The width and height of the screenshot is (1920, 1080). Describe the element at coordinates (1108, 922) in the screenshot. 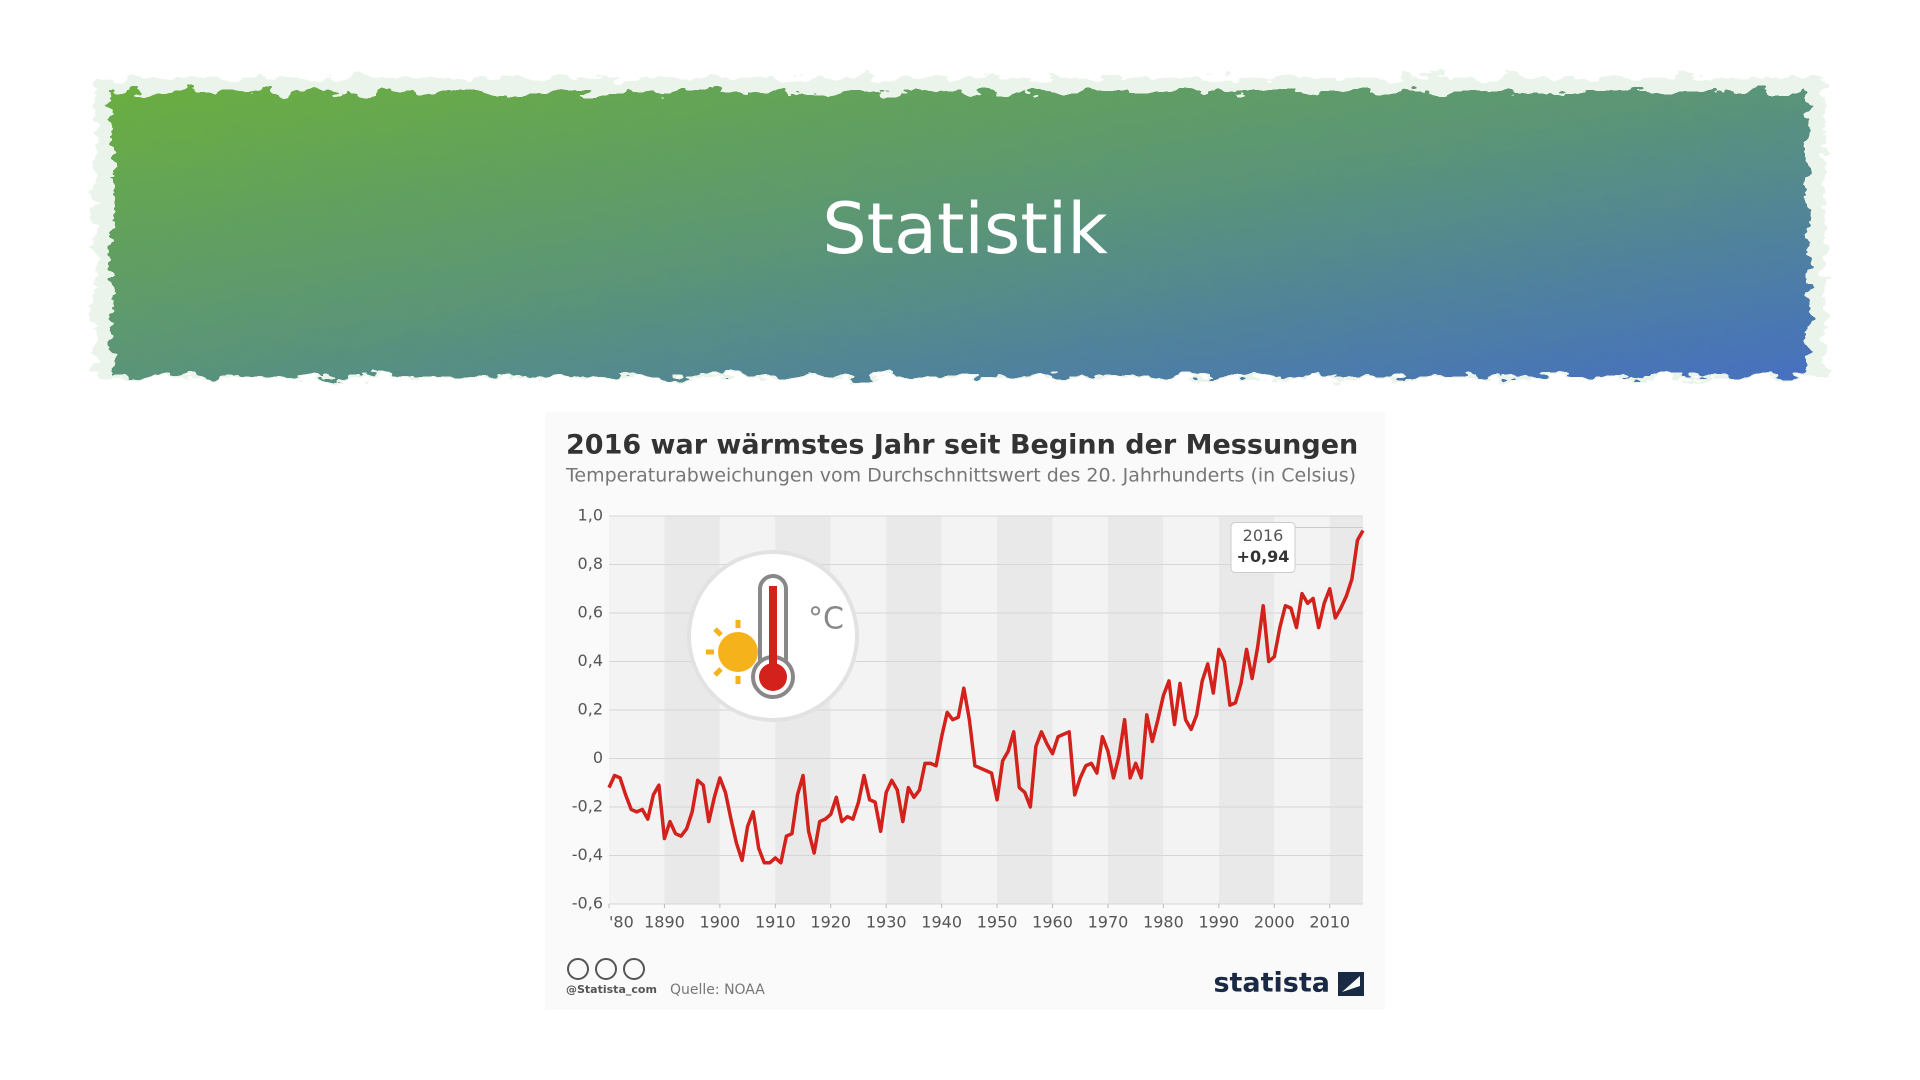

I see `x-tick-label: 1970` at that location.